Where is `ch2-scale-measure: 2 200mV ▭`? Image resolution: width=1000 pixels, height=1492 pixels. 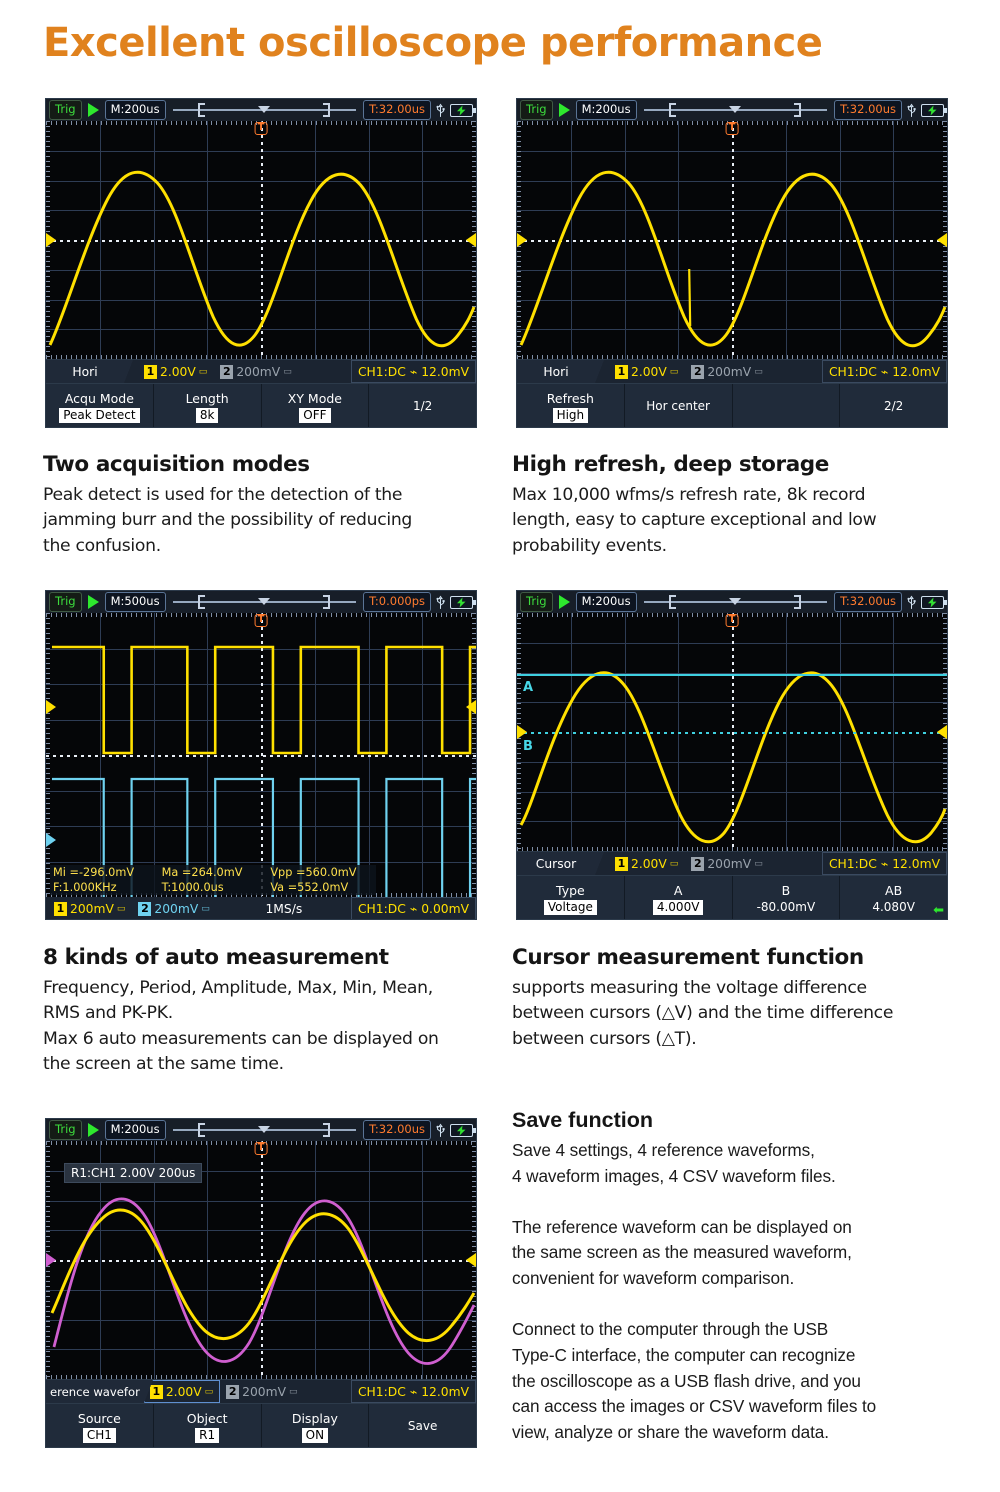 ch2-scale-measure: 2 200mV ▭ is located at coordinates (174, 908).